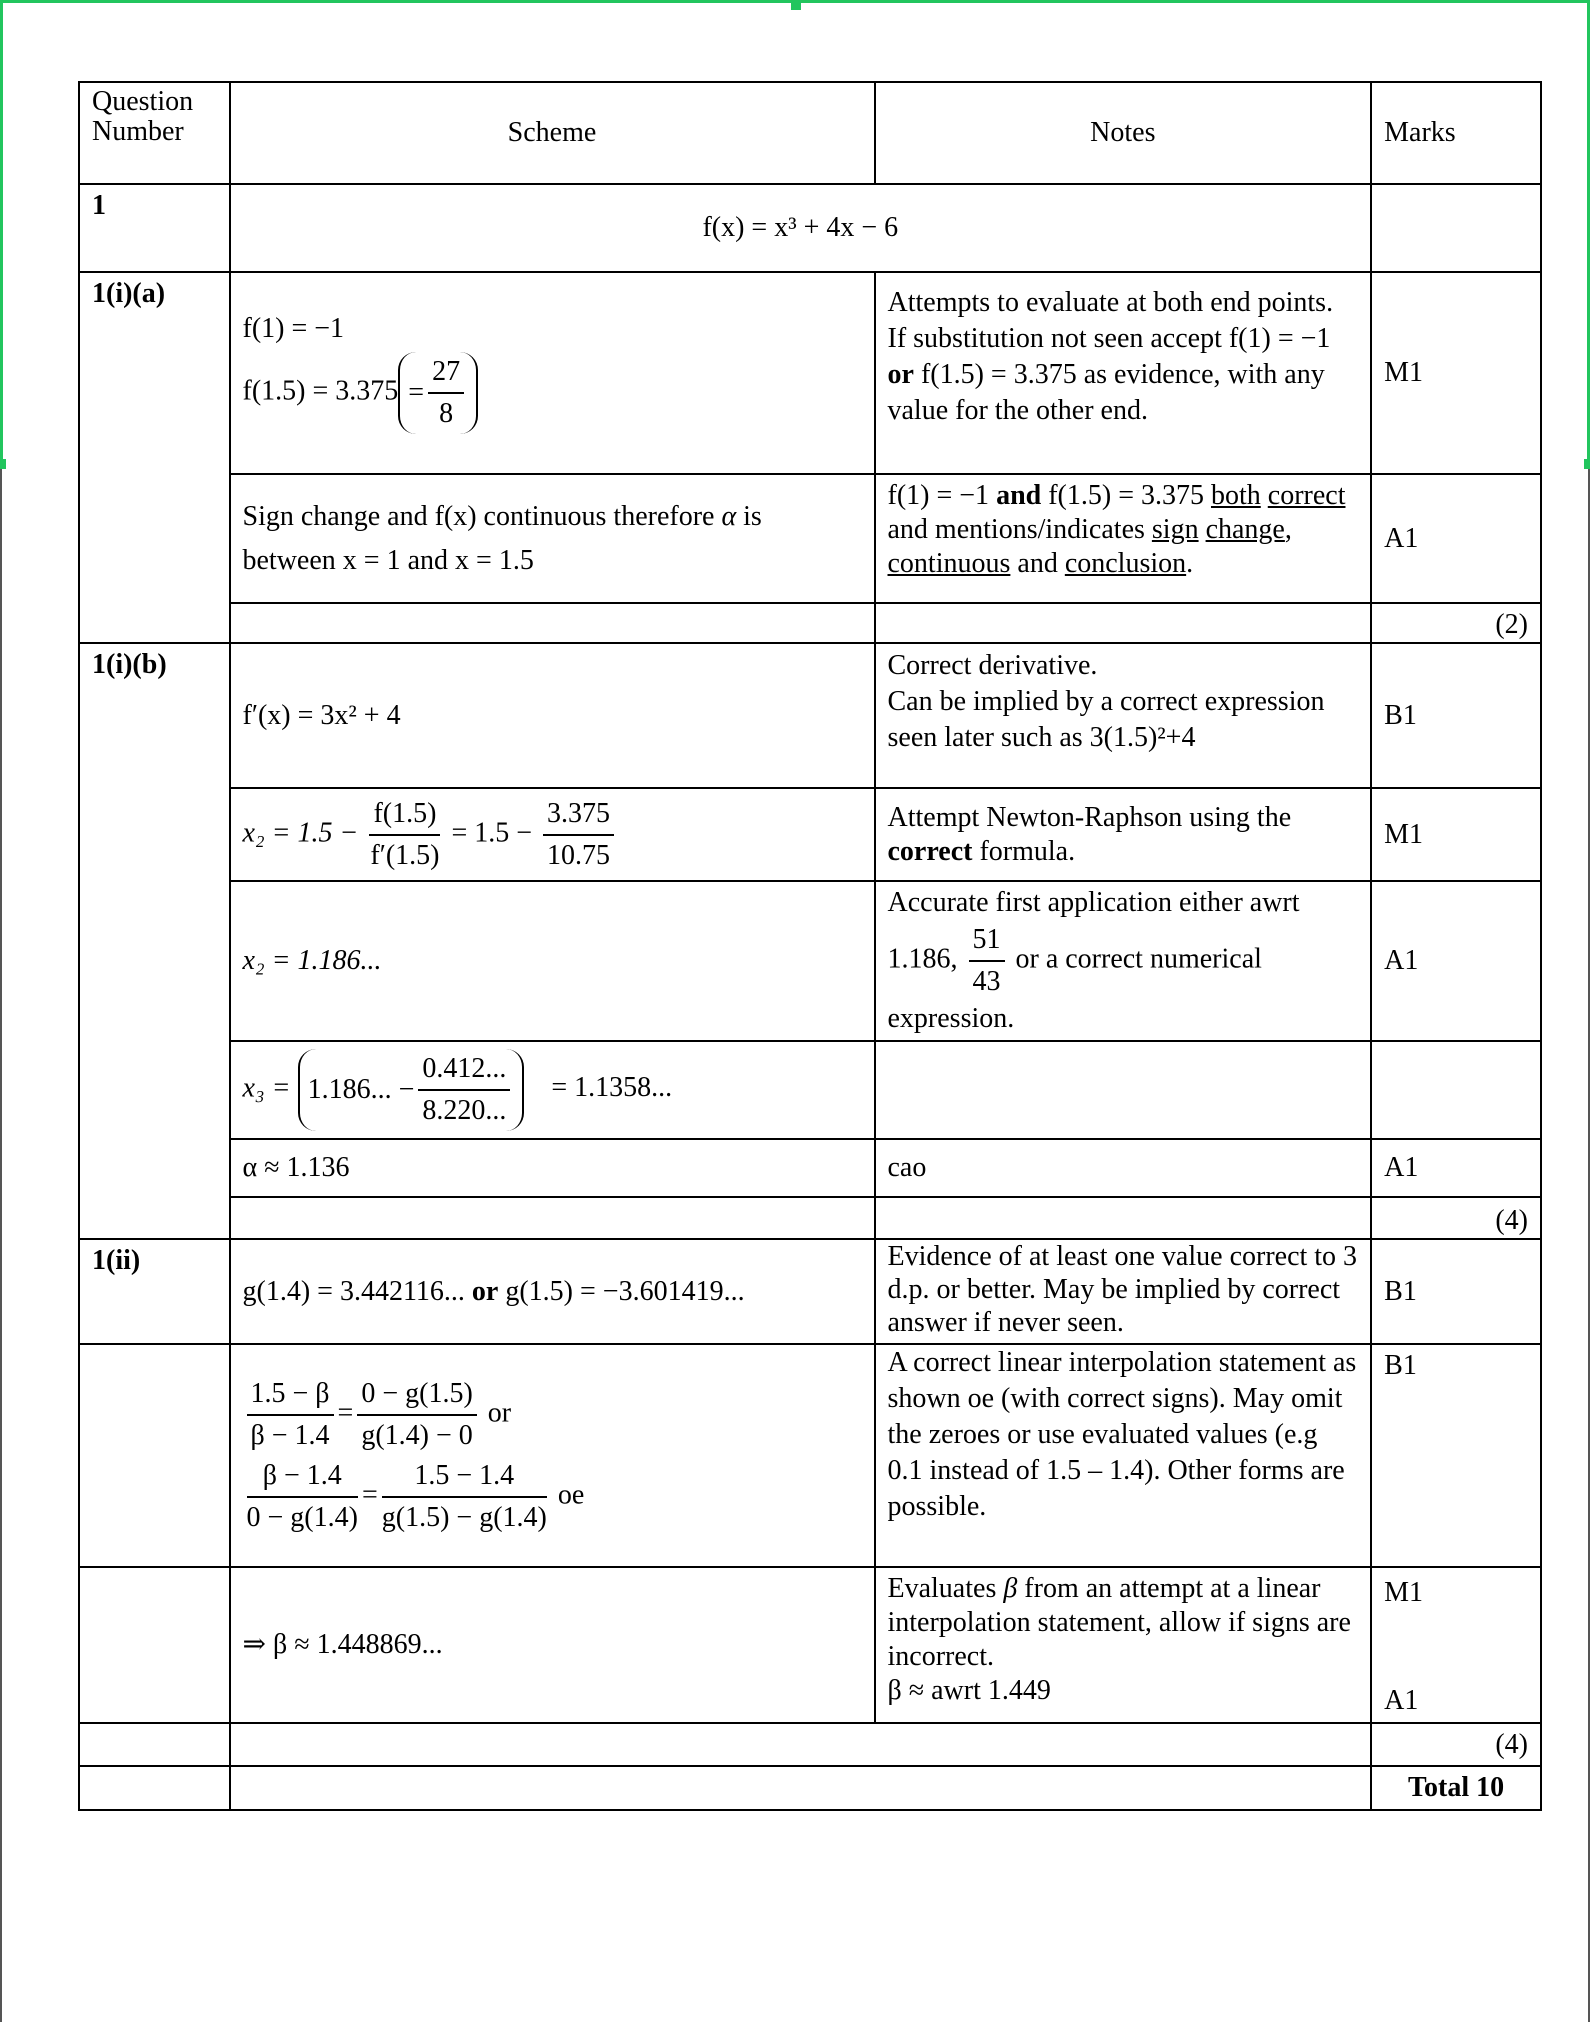  What do you see at coordinates (1190, 563) in the screenshot?
I see `notes-text: .` at bounding box center [1190, 563].